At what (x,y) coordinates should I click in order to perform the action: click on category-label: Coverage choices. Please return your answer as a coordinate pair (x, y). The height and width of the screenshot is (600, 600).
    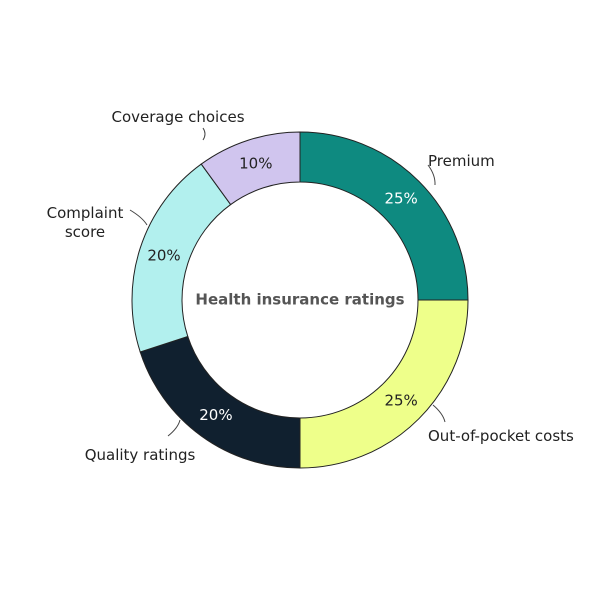
    Looking at the image, I should click on (178, 117).